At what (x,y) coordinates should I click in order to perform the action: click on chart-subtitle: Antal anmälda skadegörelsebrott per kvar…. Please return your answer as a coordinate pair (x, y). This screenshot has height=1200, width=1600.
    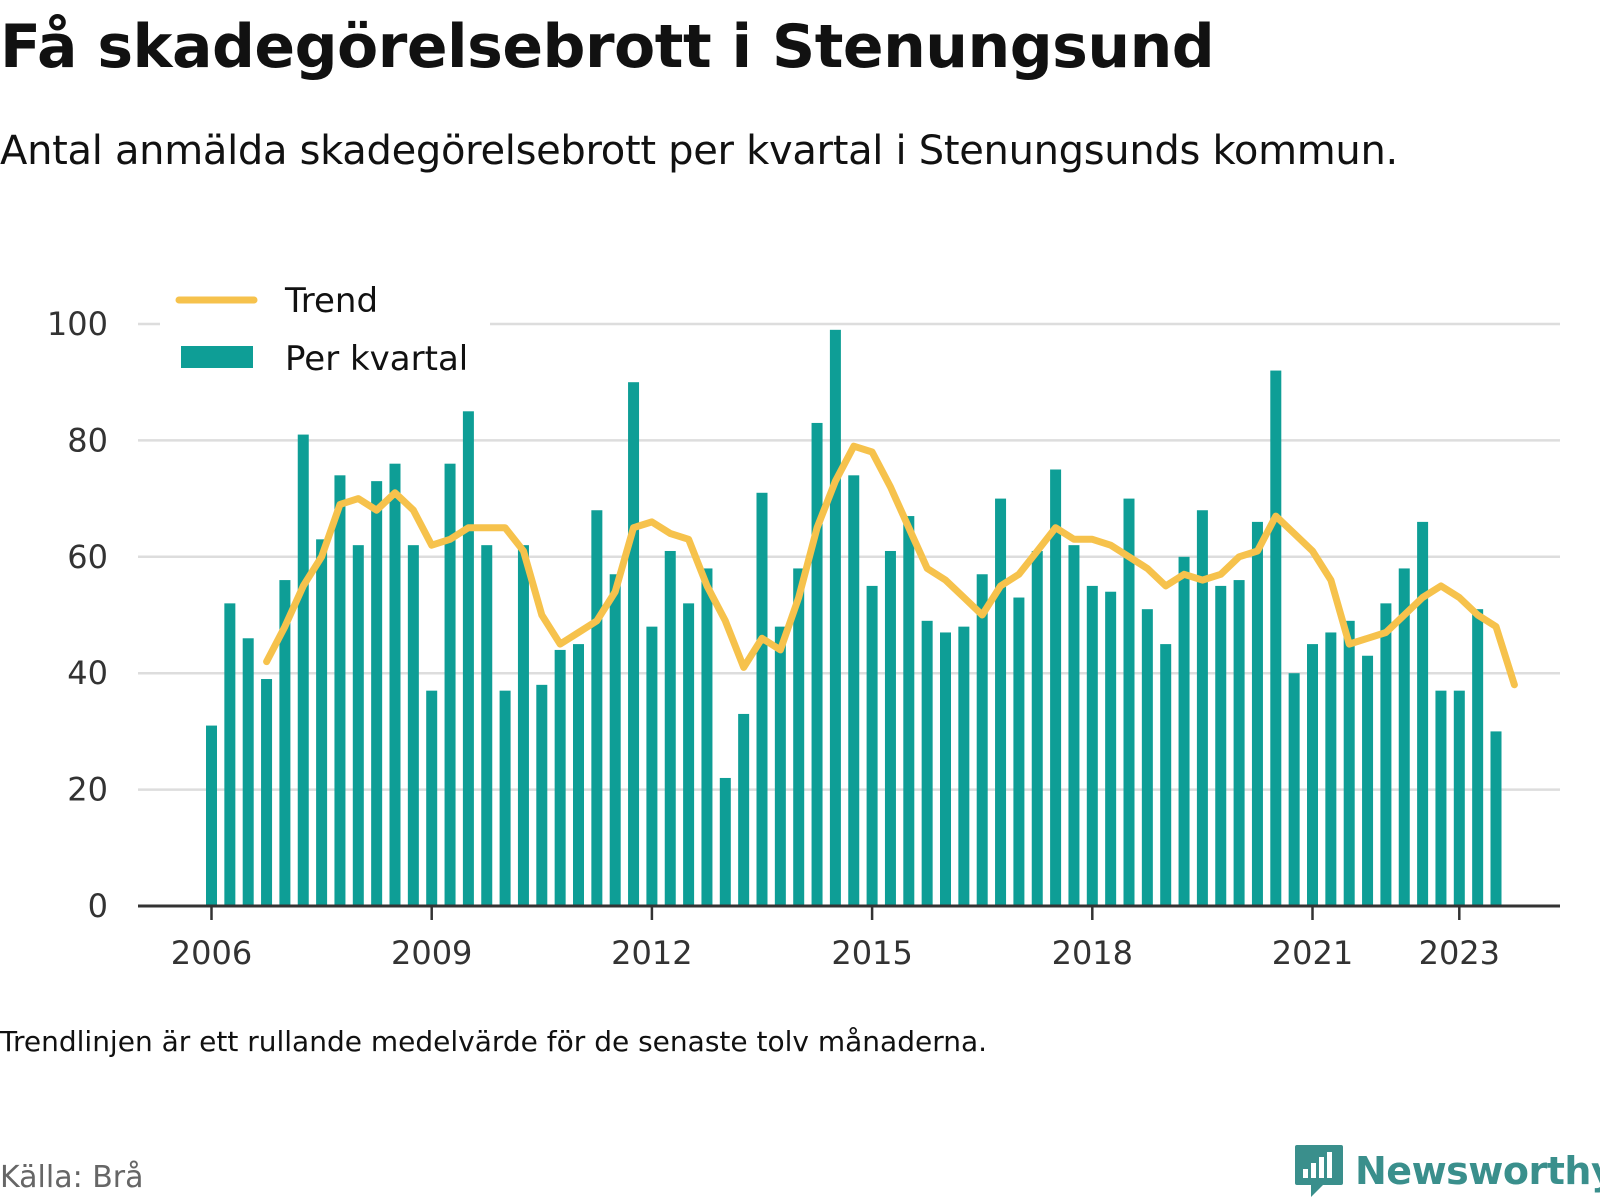
    Looking at the image, I should click on (699, 151).